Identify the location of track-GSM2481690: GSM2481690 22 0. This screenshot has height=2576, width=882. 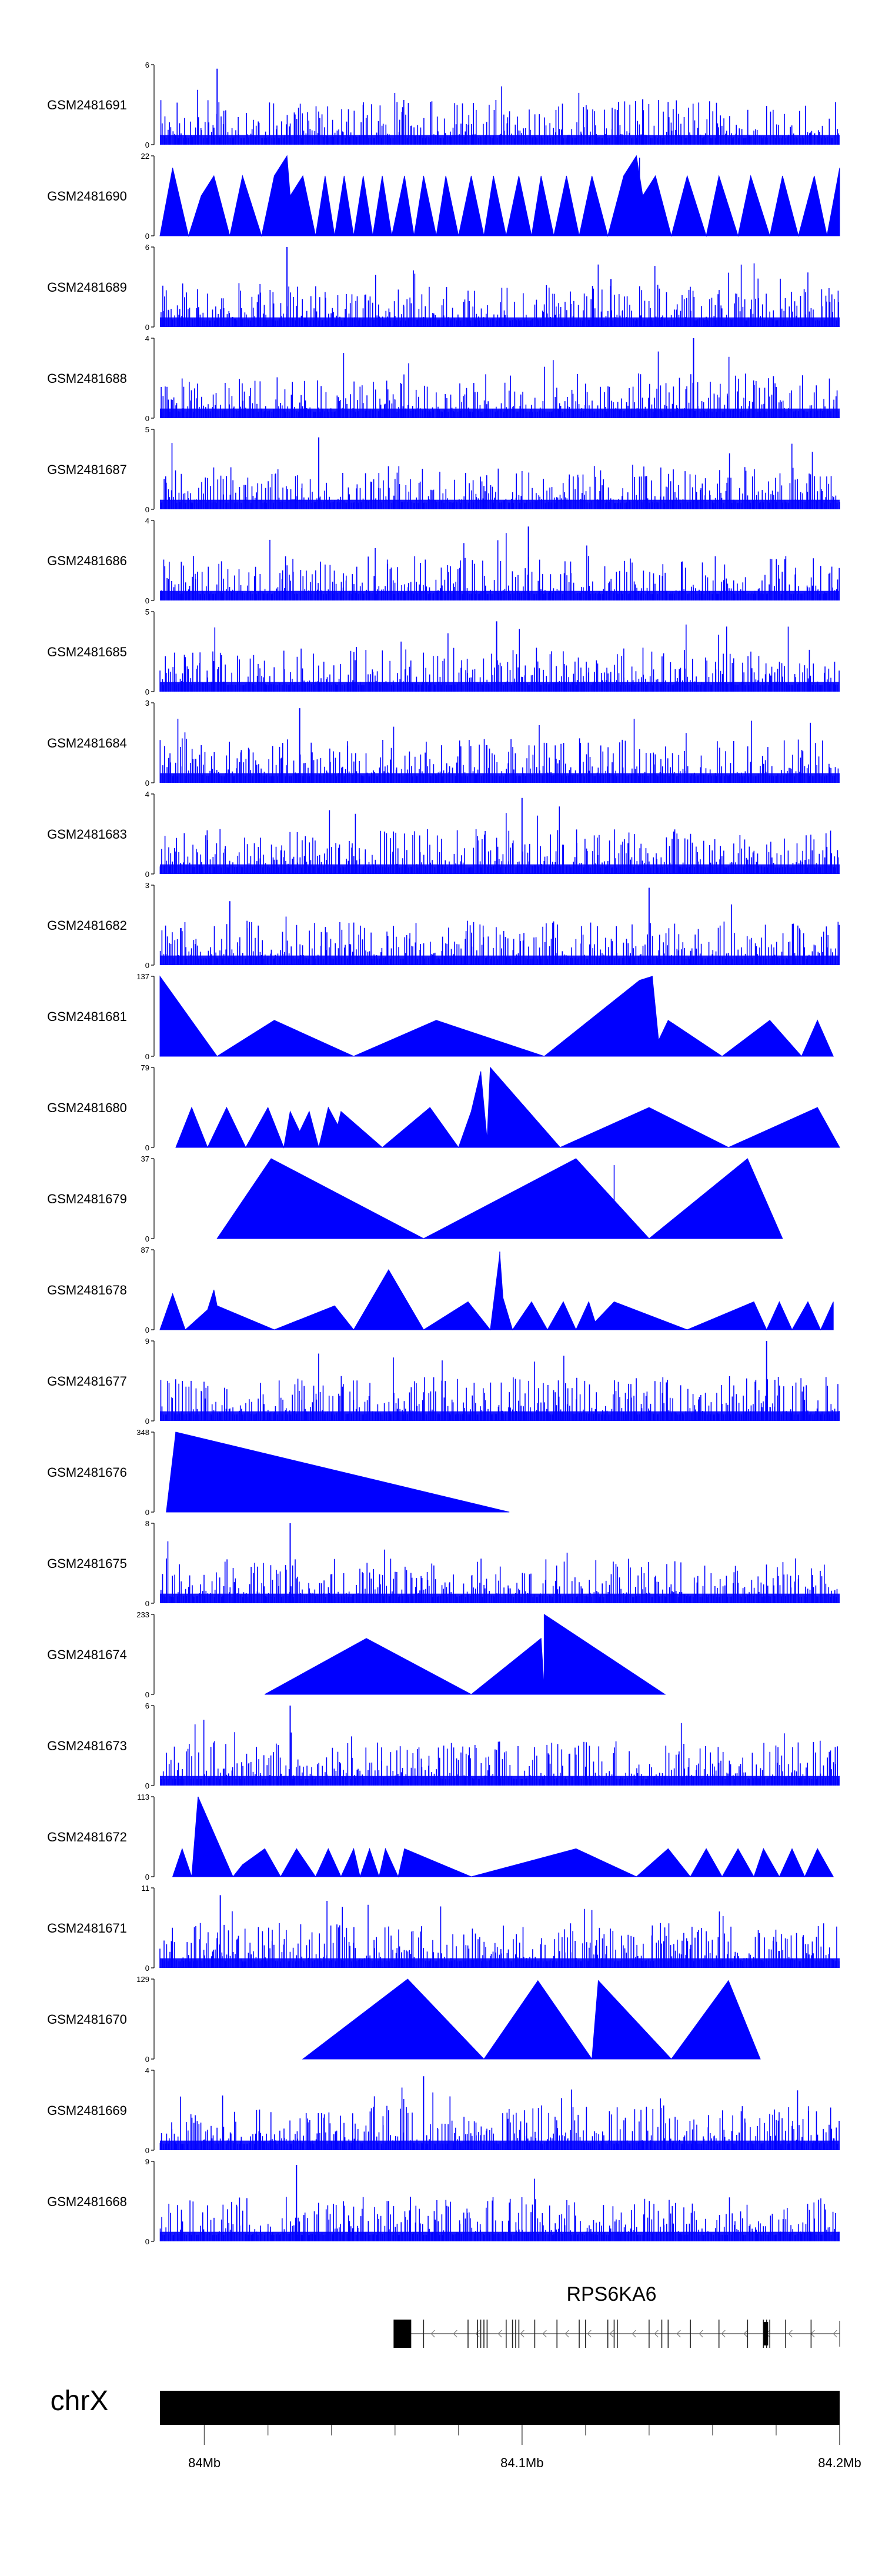
(443, 196).